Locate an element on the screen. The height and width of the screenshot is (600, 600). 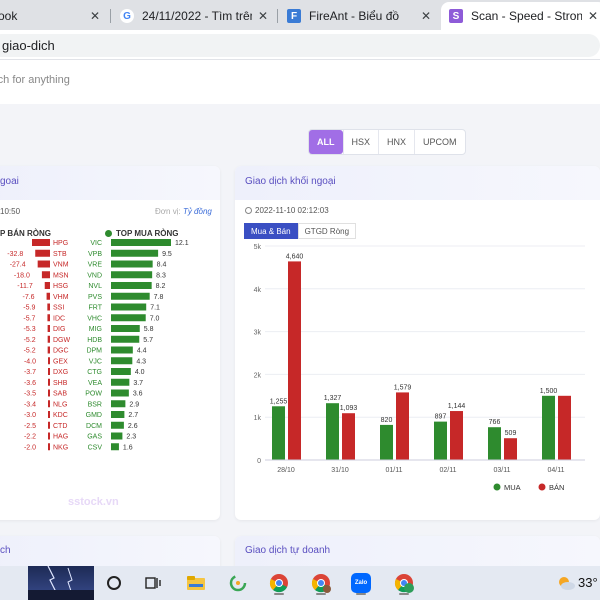
bar-mua is located at coordinates (332, 431).